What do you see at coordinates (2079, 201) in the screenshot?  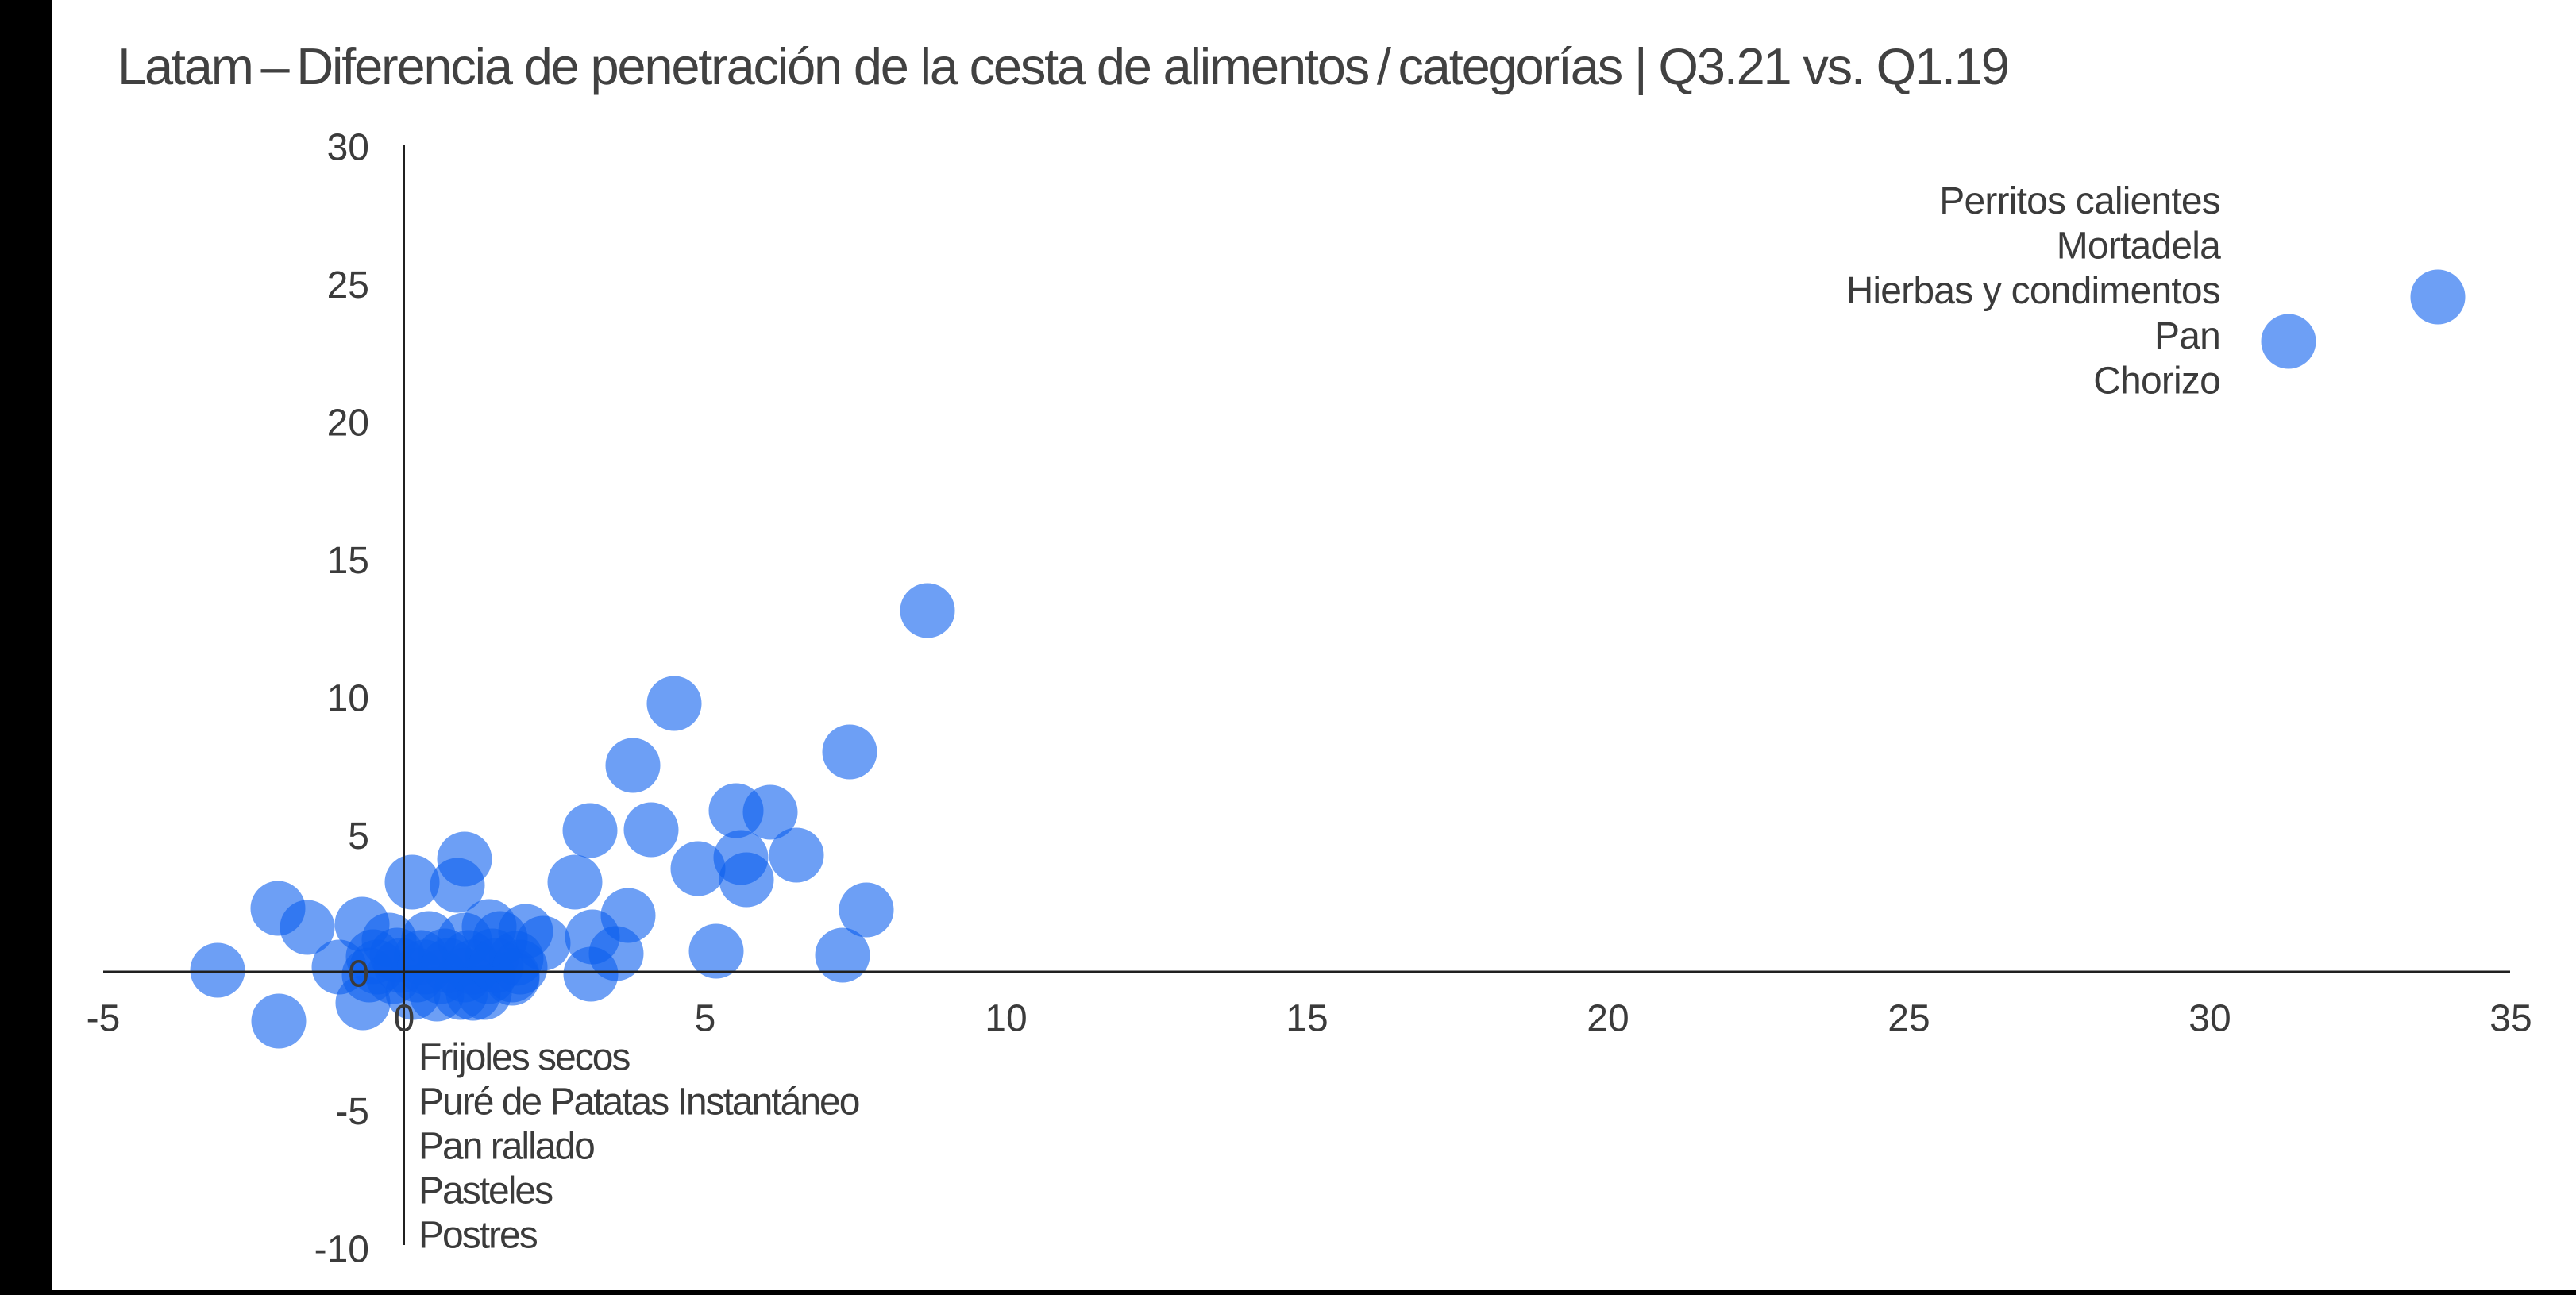 I see `svg-text: Perritos calientes` at bounding box center [2079, 201].